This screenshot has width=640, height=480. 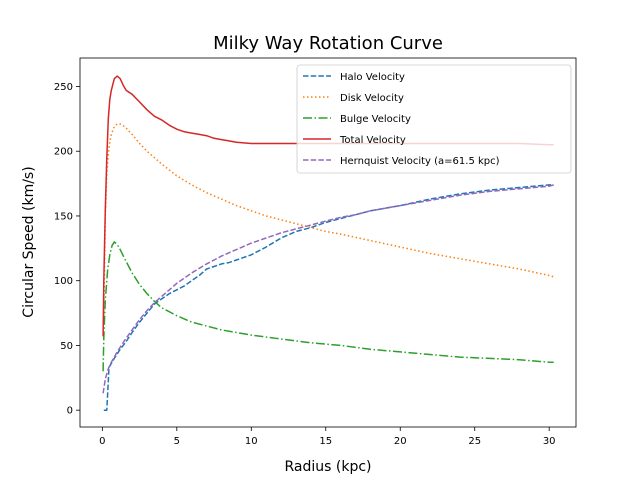 What do you see at coordinates (400, 441) in the screenshot?
I see `x-tick-label: 20` at bounding box center [400, 441].